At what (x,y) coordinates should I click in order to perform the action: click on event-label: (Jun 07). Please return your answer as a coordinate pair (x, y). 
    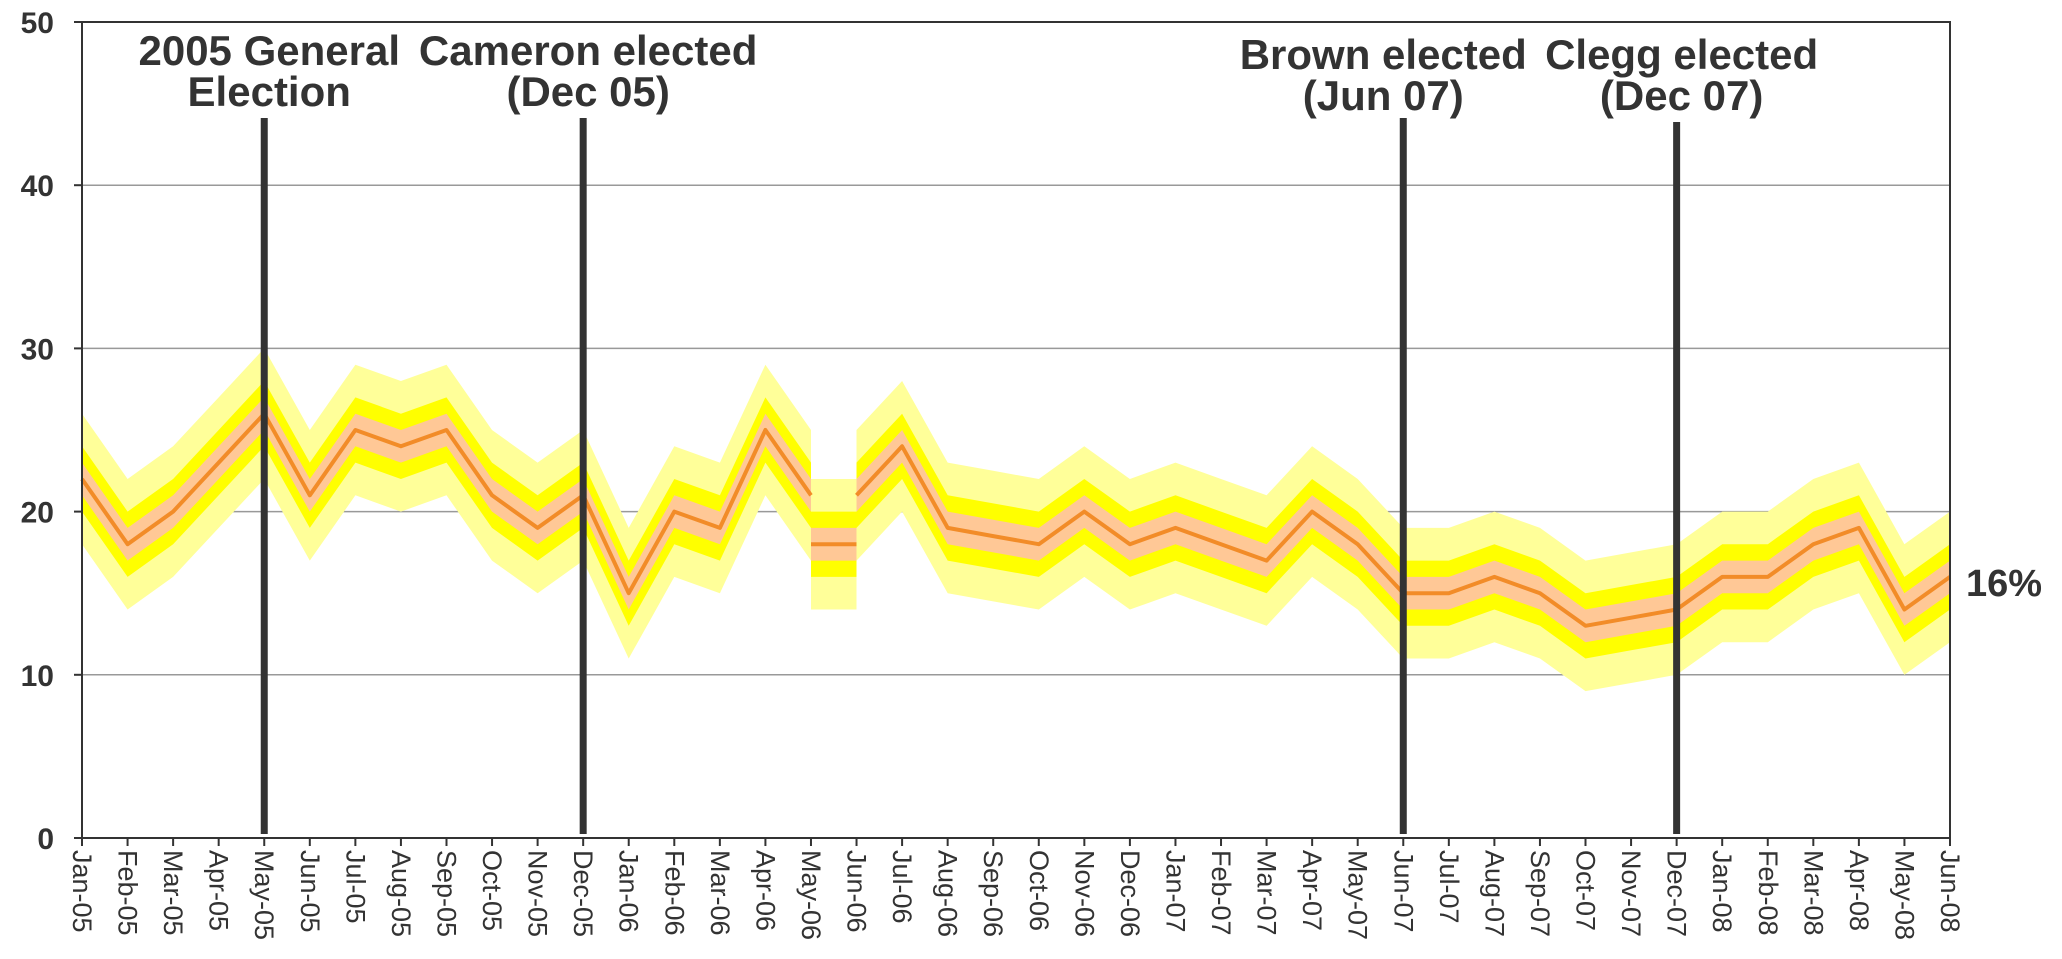
    Looking at the image, I should click on (1383, 95).